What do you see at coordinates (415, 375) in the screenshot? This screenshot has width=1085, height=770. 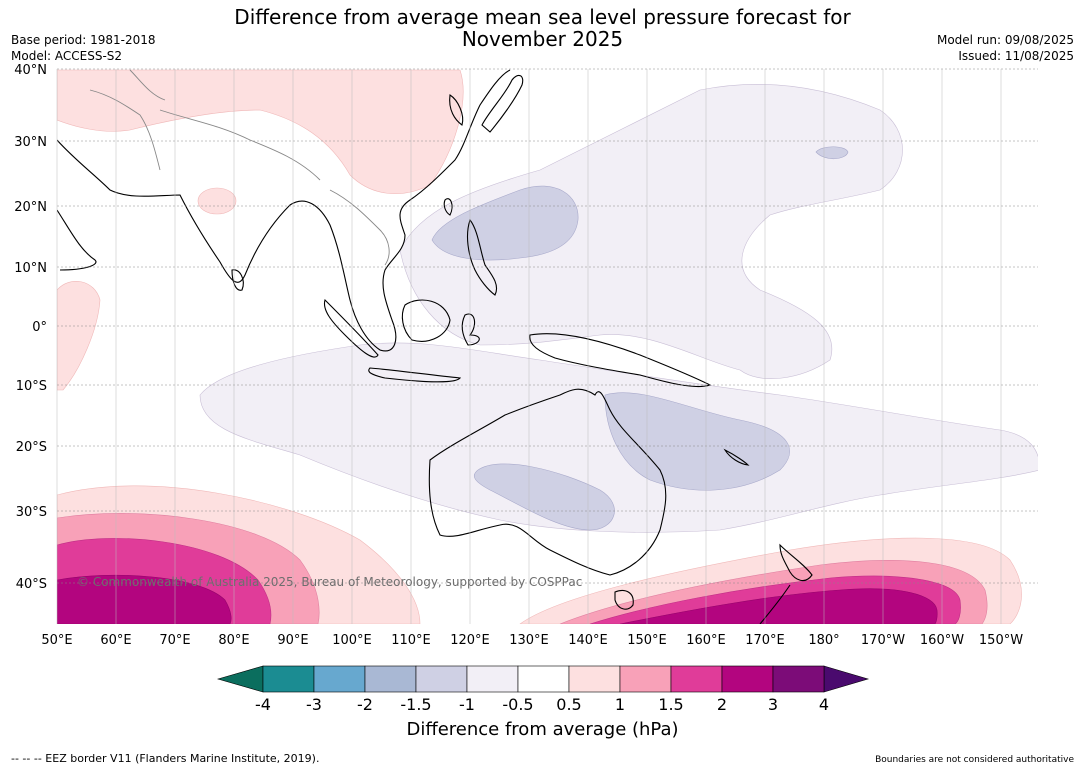 I see `java-coastline` at bounding box center [415, 375].